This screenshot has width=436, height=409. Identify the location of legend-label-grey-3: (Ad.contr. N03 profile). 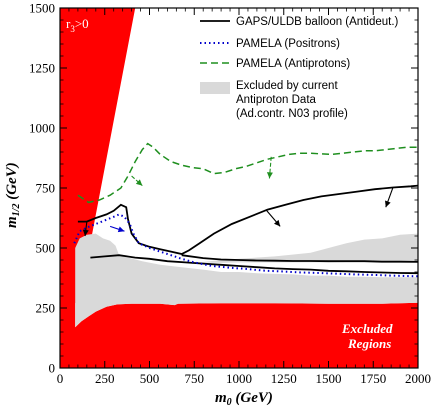
(292, 114).